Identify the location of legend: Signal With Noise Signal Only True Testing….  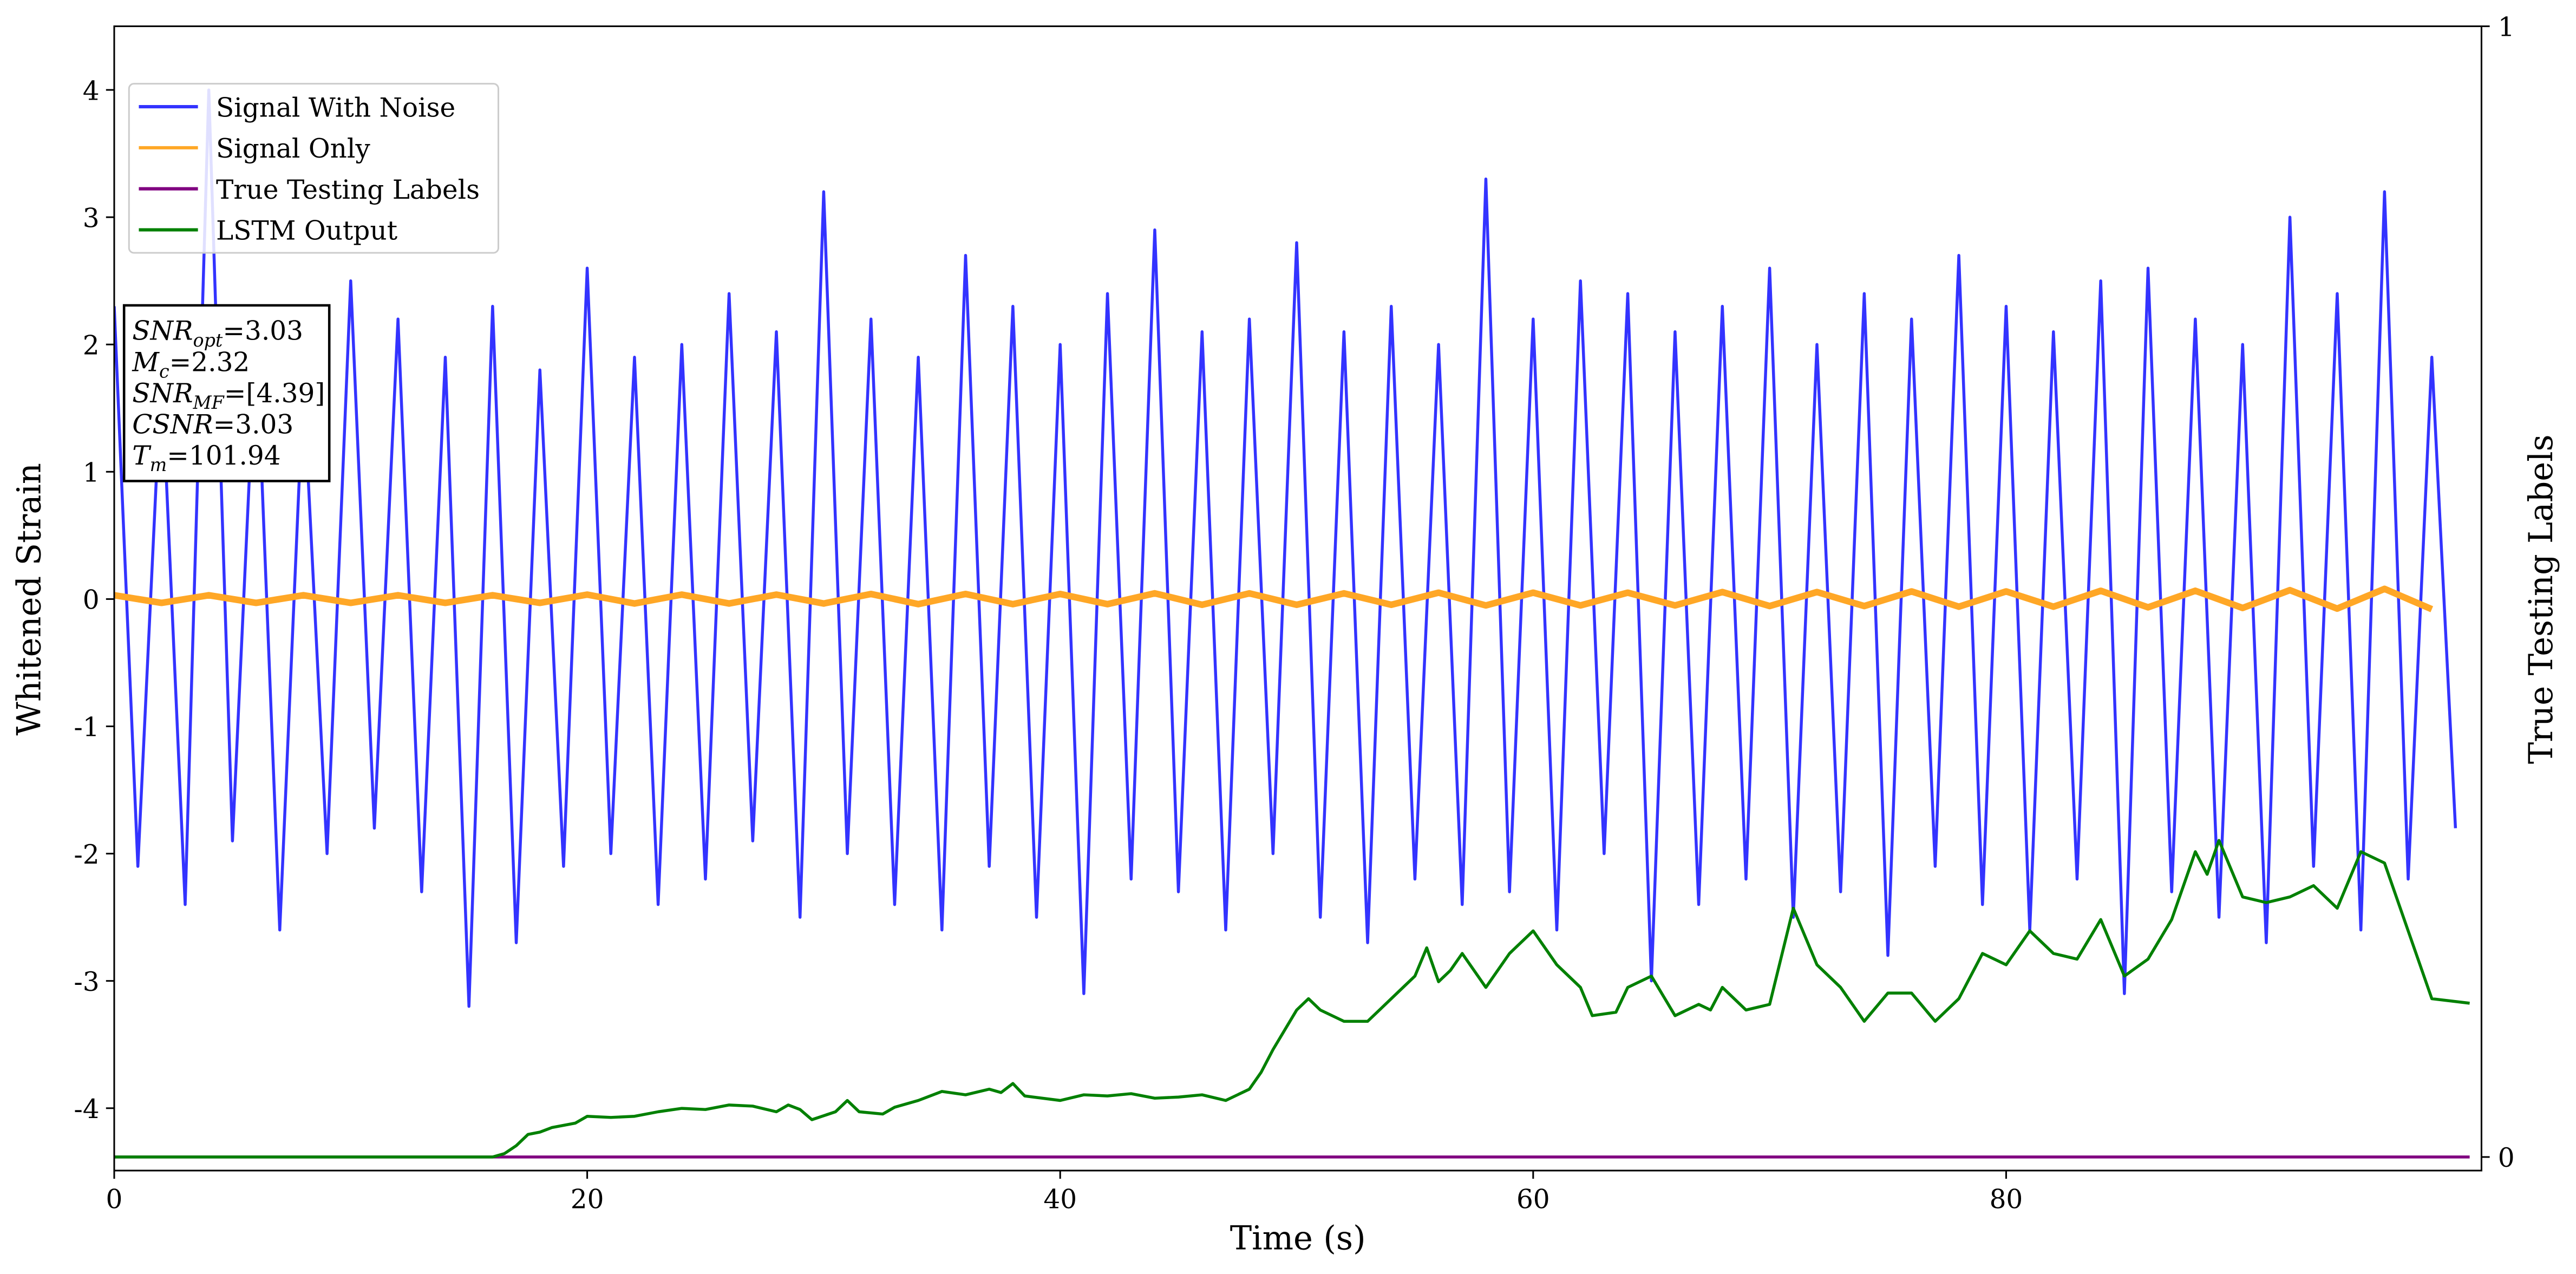
(314, 168).